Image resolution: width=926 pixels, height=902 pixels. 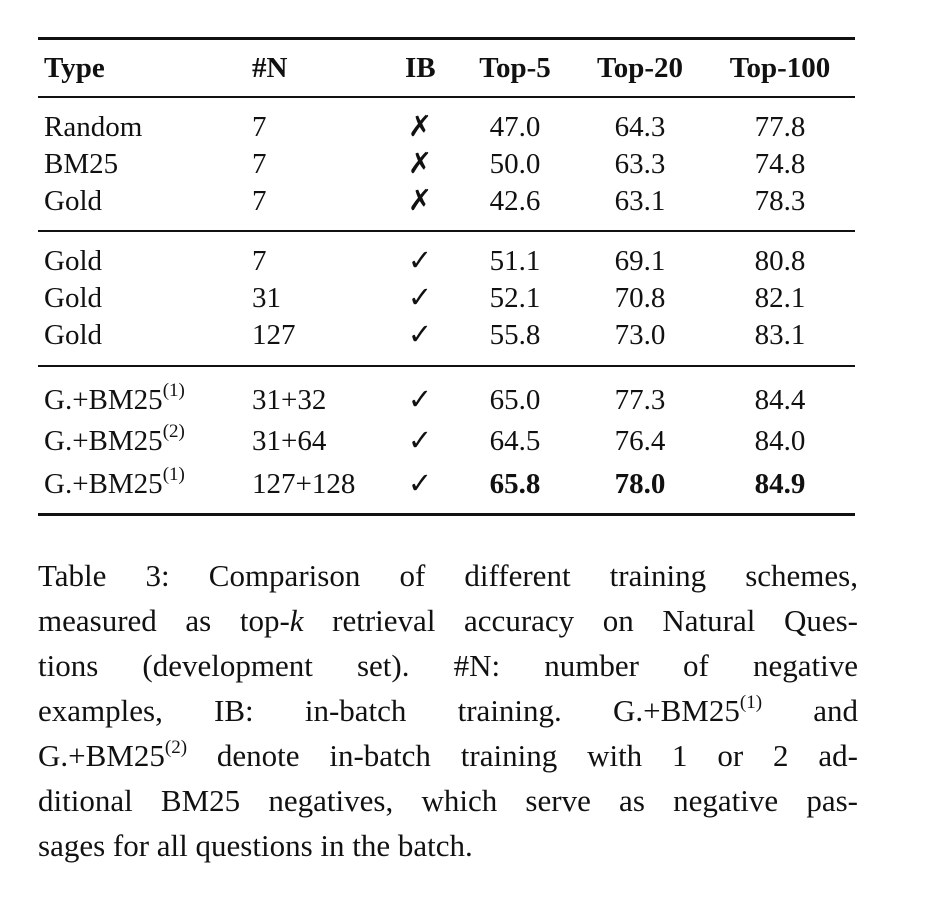 What do you see at coordinates (289, 441) in the screenshot?
I see `cell-n: 31+64` at bounding box center [289, 441].